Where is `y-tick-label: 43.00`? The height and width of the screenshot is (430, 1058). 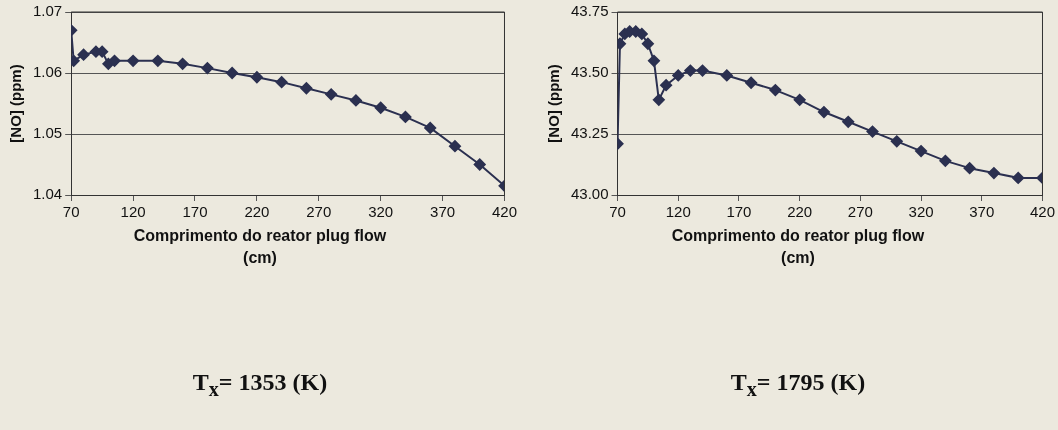
y-tick-label: 43.00 is located at coordinates (589, 194).